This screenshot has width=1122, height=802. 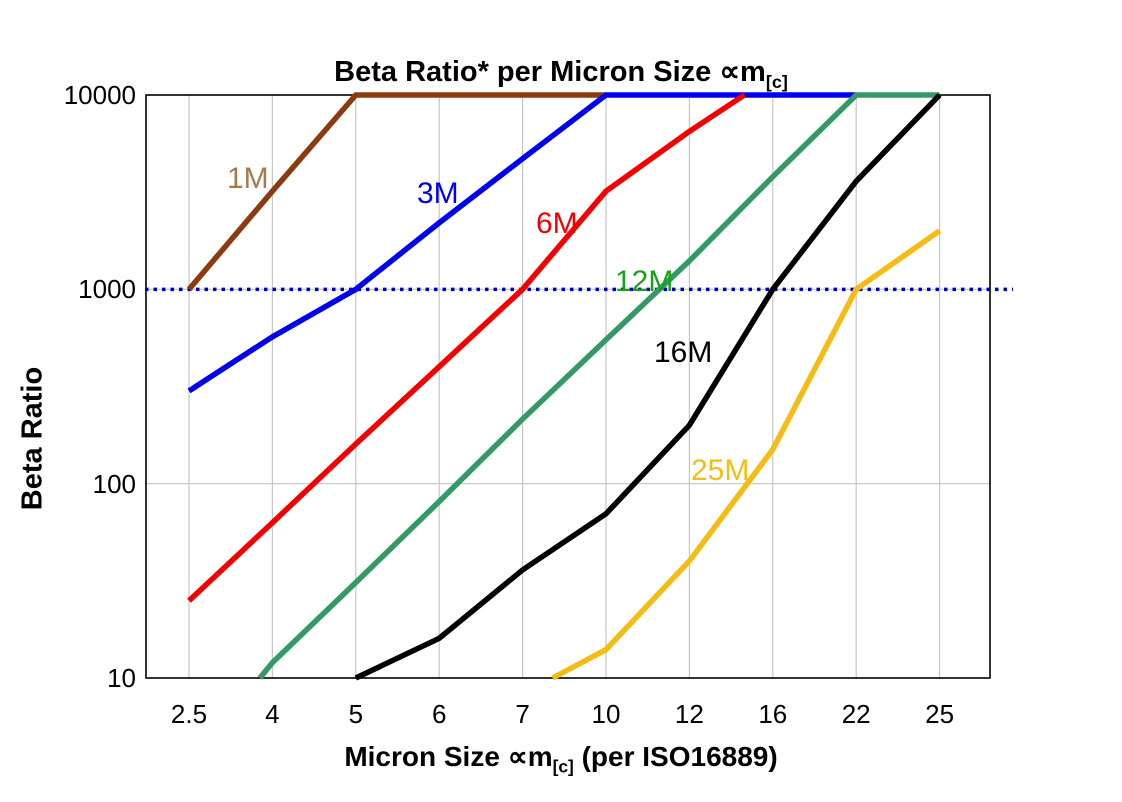 I want to click on y-tick-label-1000: 1000, so click(x=107, y=289).